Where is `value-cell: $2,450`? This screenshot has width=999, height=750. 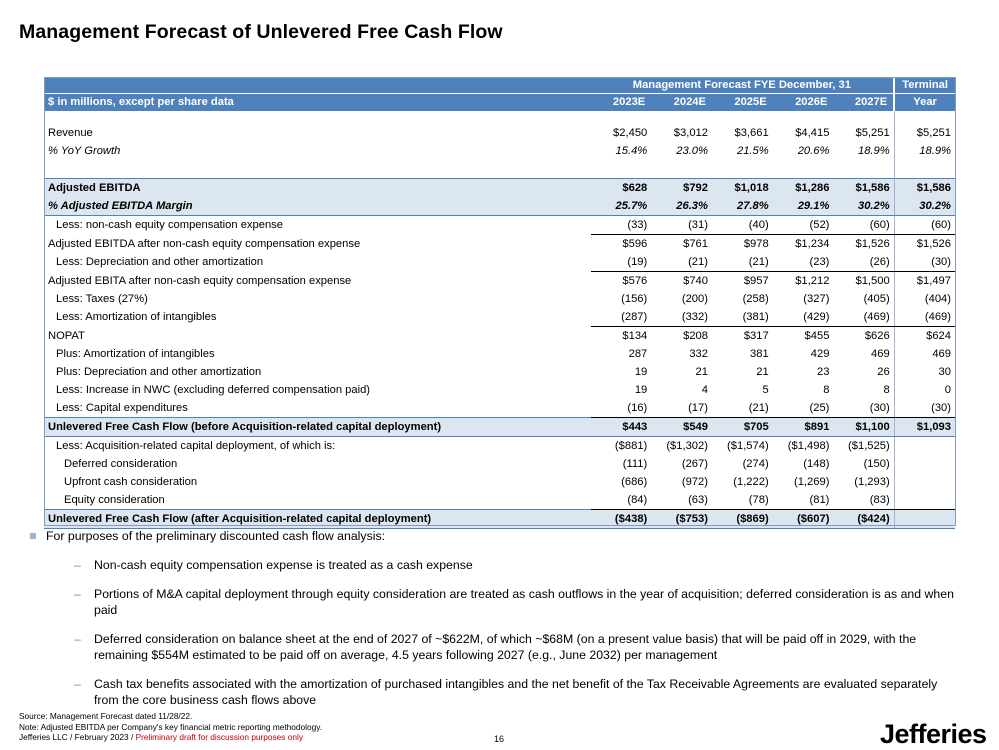
value-cell: $2,450 is located at coordinates (630, 133).